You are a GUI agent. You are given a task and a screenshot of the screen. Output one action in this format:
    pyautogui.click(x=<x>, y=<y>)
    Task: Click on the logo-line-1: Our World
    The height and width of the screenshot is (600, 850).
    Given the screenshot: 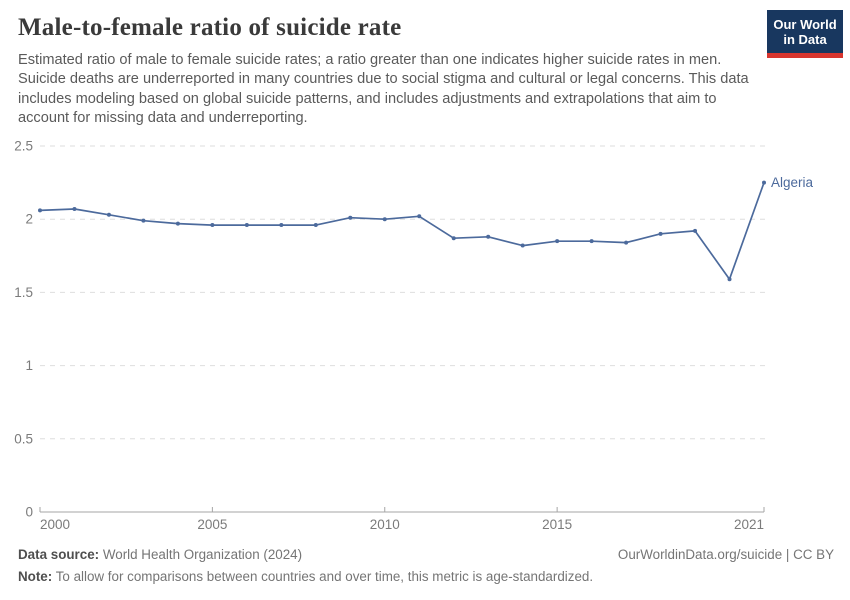 What is the action you would take?
    pyautogui.click(x=805, y=24)
    